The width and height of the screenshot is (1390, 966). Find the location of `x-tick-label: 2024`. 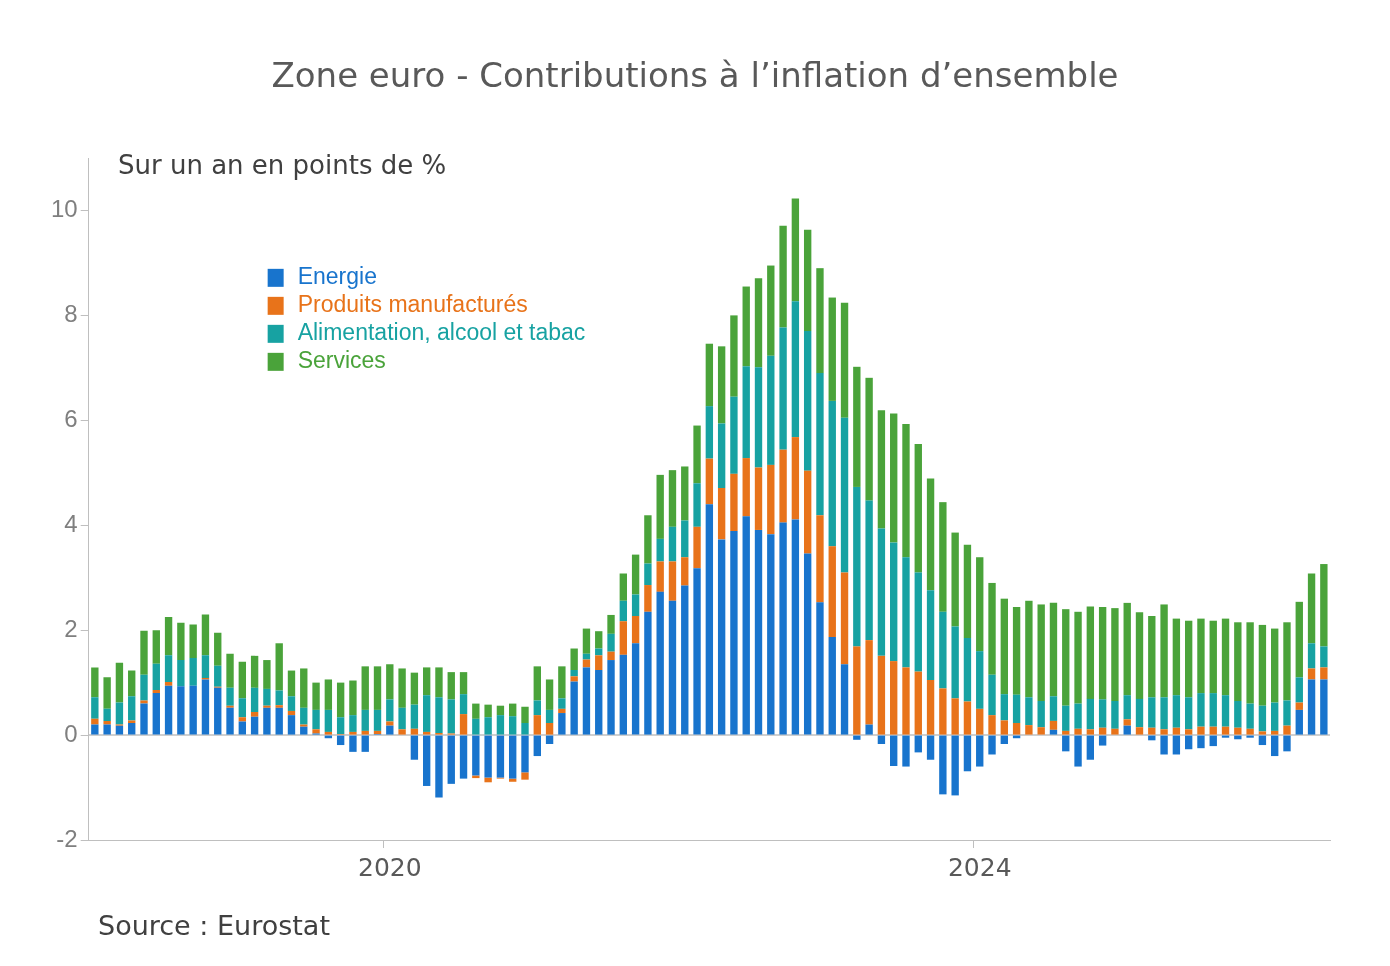

x-tick-label: 2024 is located at coordinates (979, 867).